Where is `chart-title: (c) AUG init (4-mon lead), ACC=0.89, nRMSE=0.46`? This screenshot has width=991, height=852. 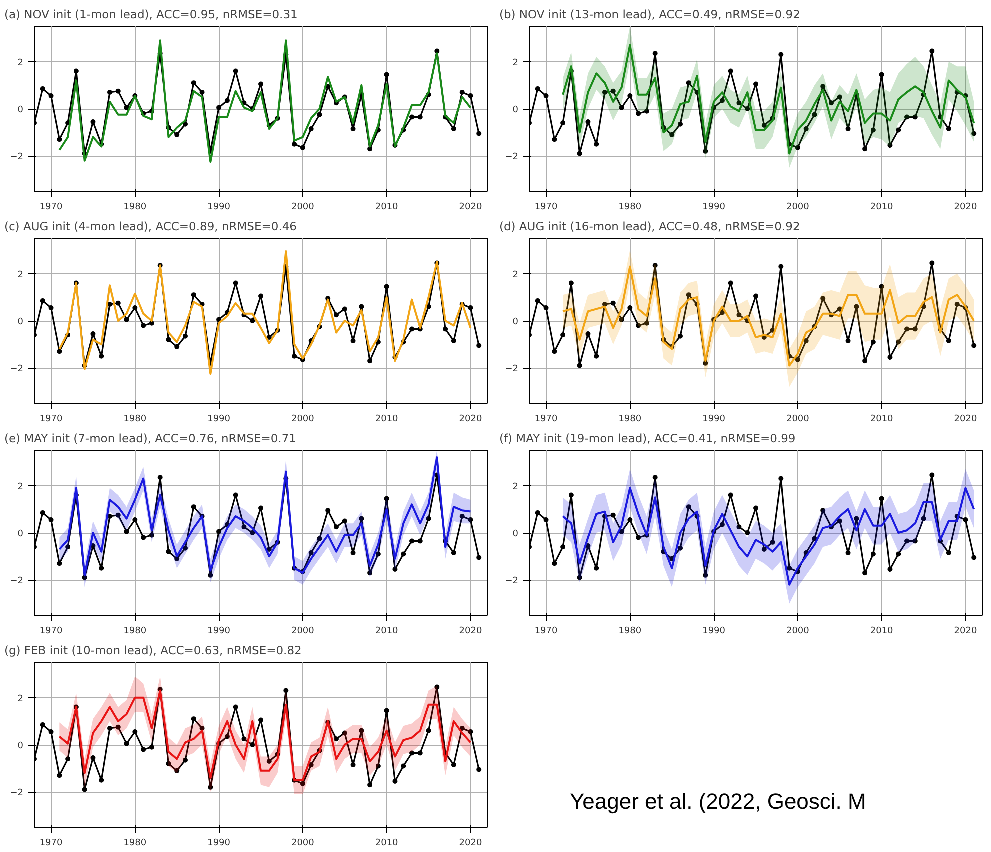 chart-title: (c) AUG init (4-mon lead), ACC=0.89, nRMSE=0.46 is located at coordinates (150, 227).